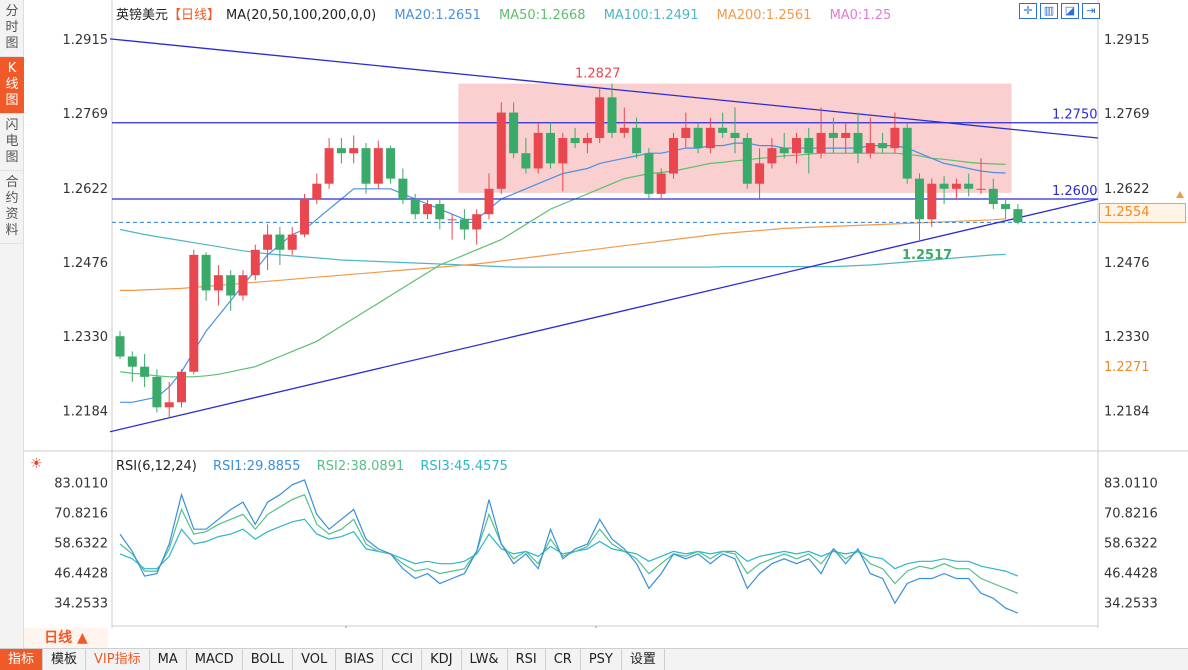 The width and height of the screenshot is (1188, 670). I want to click on low-label: 1.2517, so click(927, 255).